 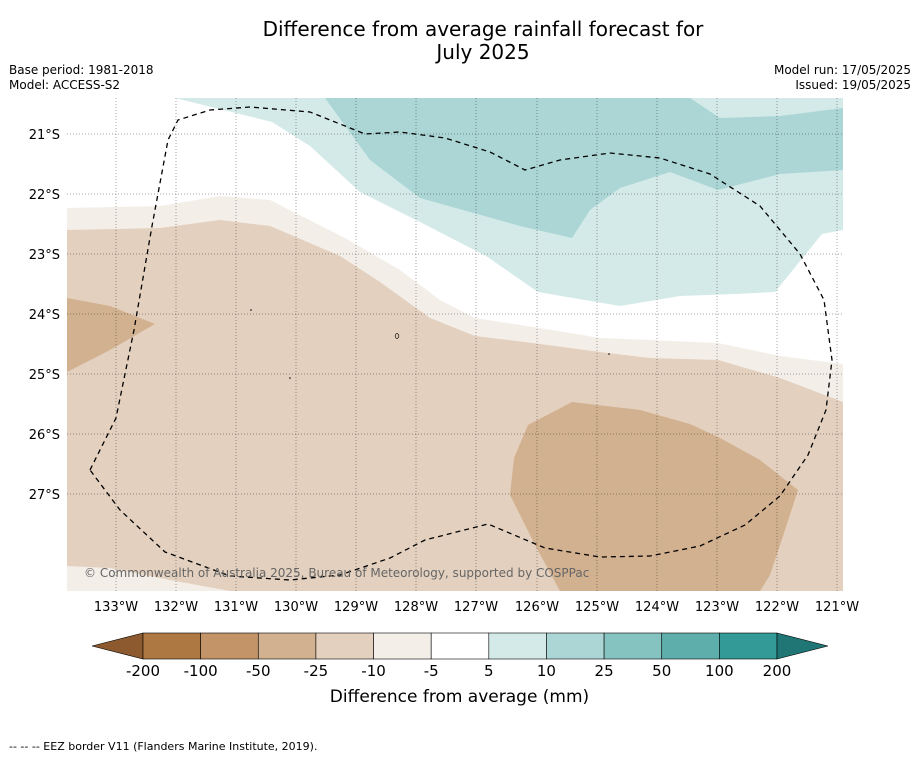 I want to click on lat-label: 23°S, so click(x=44, y=255).